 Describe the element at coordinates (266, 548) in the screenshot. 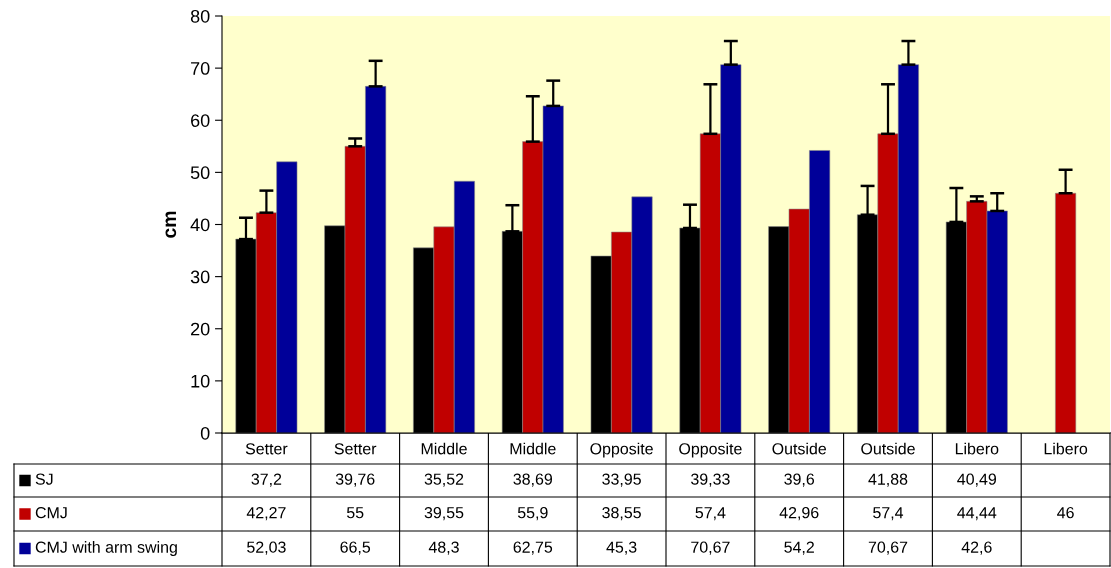

I see `data-label: 52,03` at that location.